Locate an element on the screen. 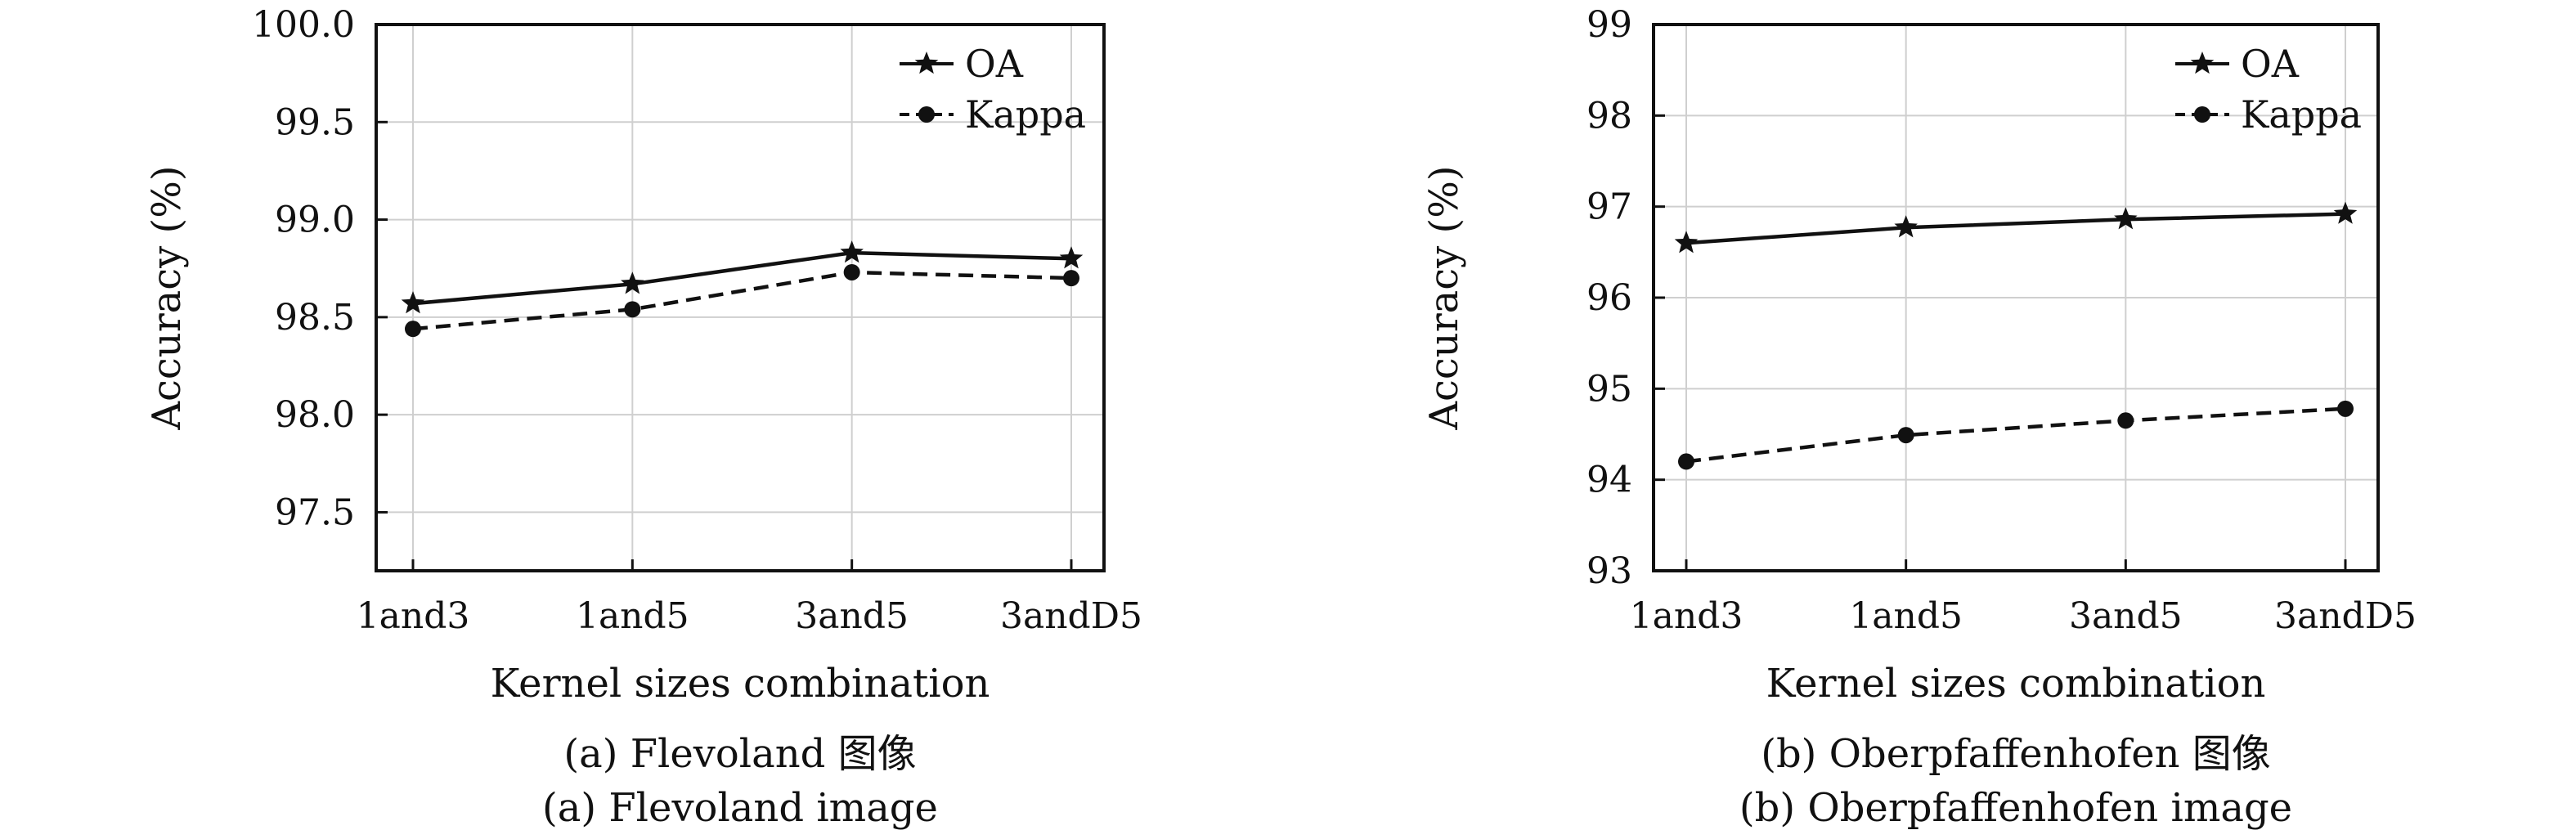  y-tick-label: 98 is located at coordinates (1609, 116).